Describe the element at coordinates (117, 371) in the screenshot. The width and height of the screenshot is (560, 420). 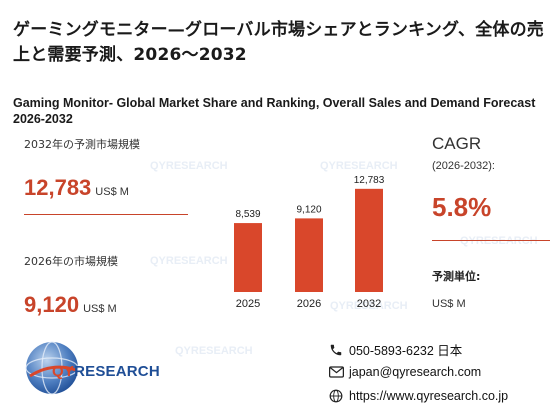
I see `brand-name-suffix: RESEARCH` at that location.